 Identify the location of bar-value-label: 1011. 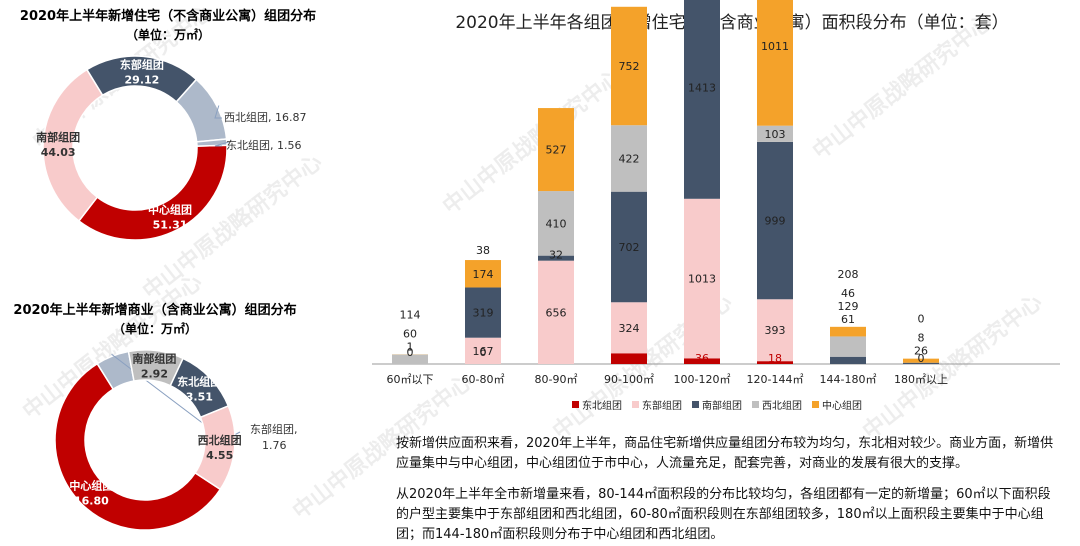
(775, 46).